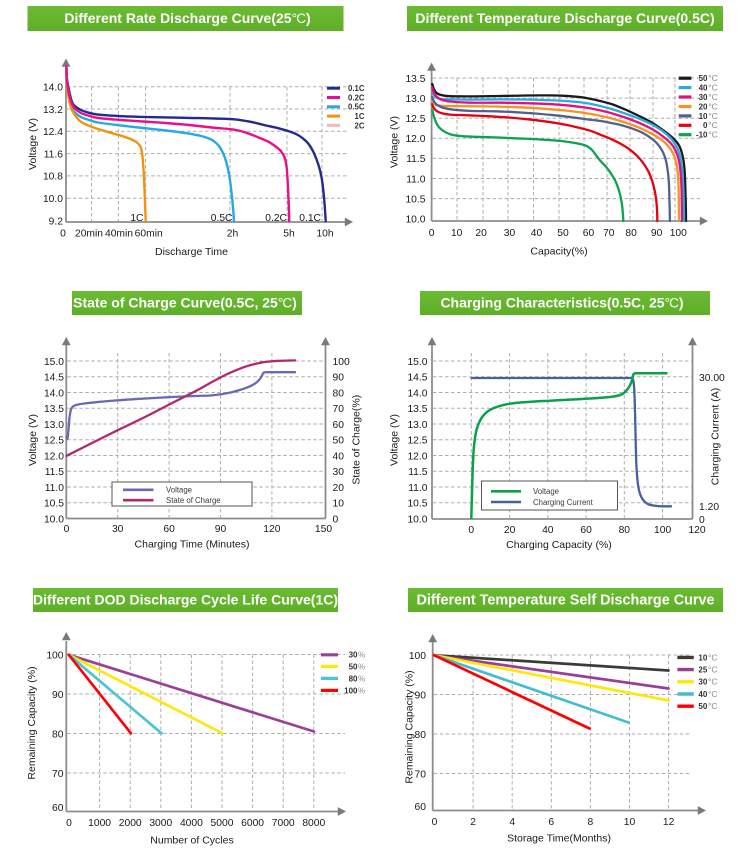  I want to click on svg-text: 14.0, so click(53, 88).